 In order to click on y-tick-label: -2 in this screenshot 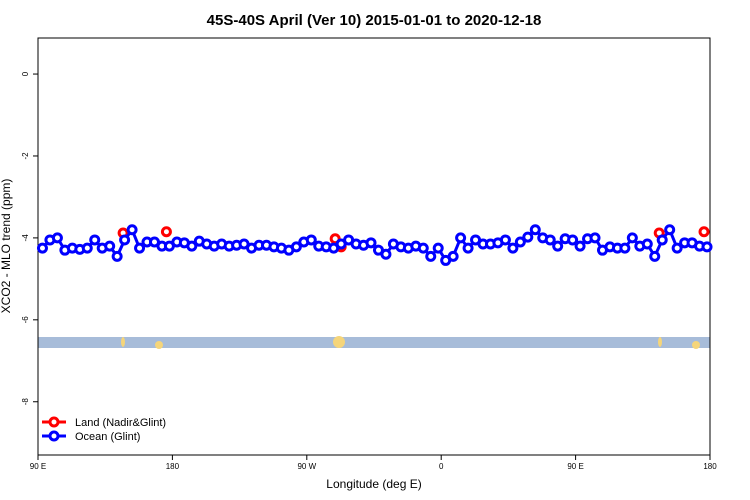, I will do `click(25, 156)`.